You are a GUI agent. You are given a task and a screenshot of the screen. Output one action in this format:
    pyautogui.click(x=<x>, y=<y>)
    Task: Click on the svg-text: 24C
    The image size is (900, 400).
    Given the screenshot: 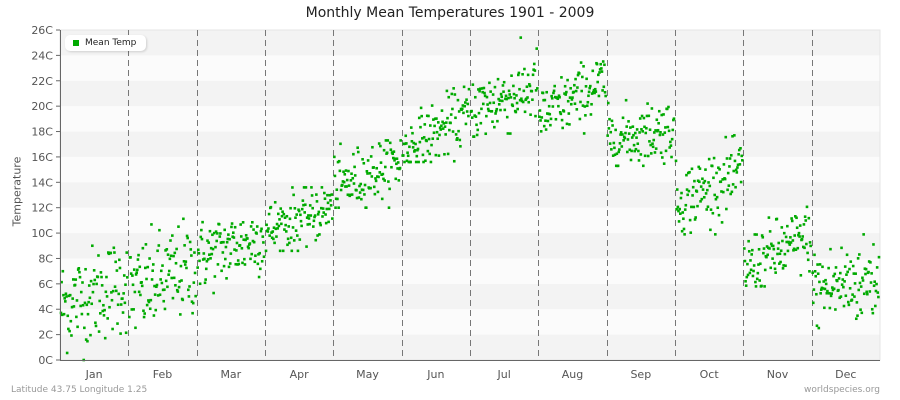 What is the action you would take?
    pyautogui.click(x=42, y=55)
    